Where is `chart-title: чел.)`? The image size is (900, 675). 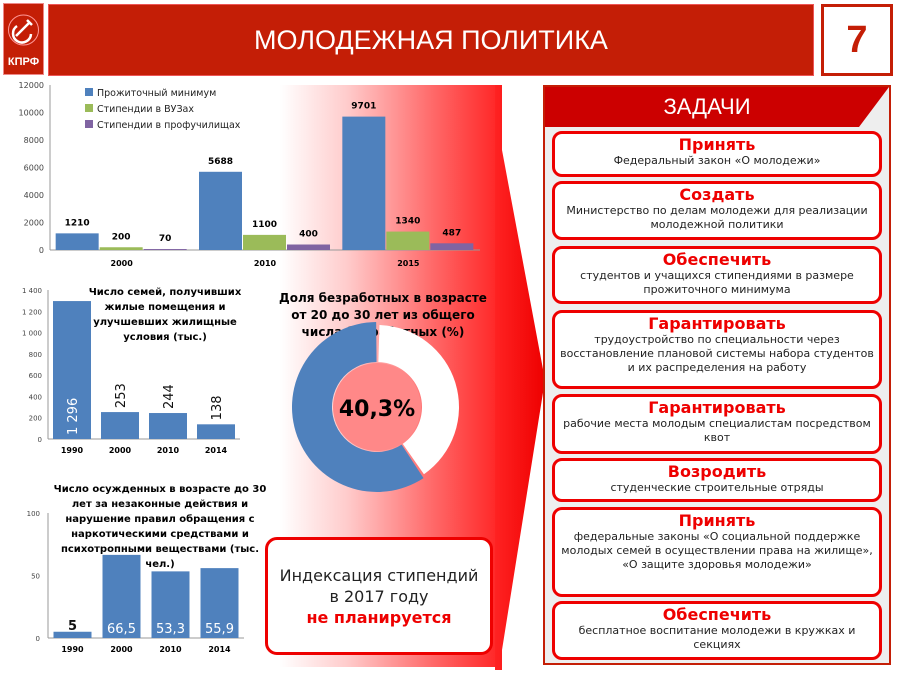
chart-title: чел.) is located at coordinates (159, 564).